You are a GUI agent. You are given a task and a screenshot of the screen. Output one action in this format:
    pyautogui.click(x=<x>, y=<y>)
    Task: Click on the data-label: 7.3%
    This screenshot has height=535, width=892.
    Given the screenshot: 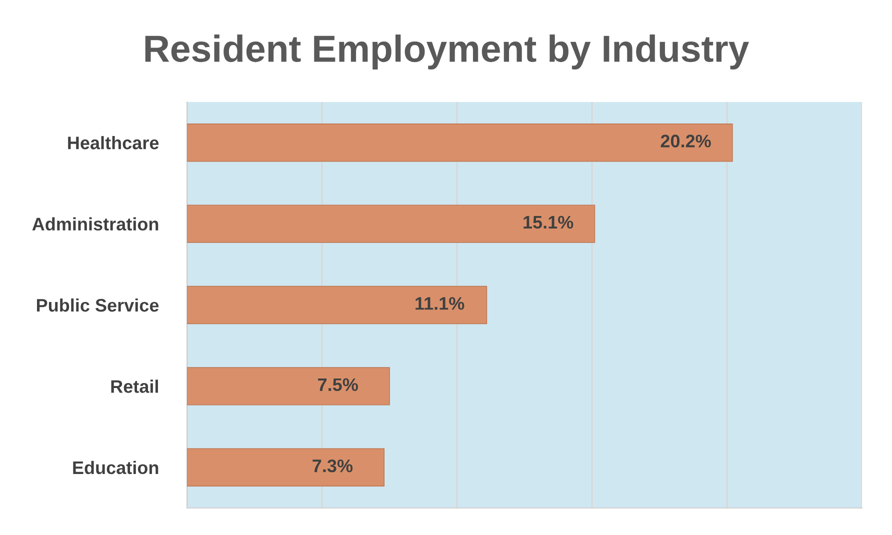 What is the action you would take?
    pyautogui.click(x=332, y=465)
    